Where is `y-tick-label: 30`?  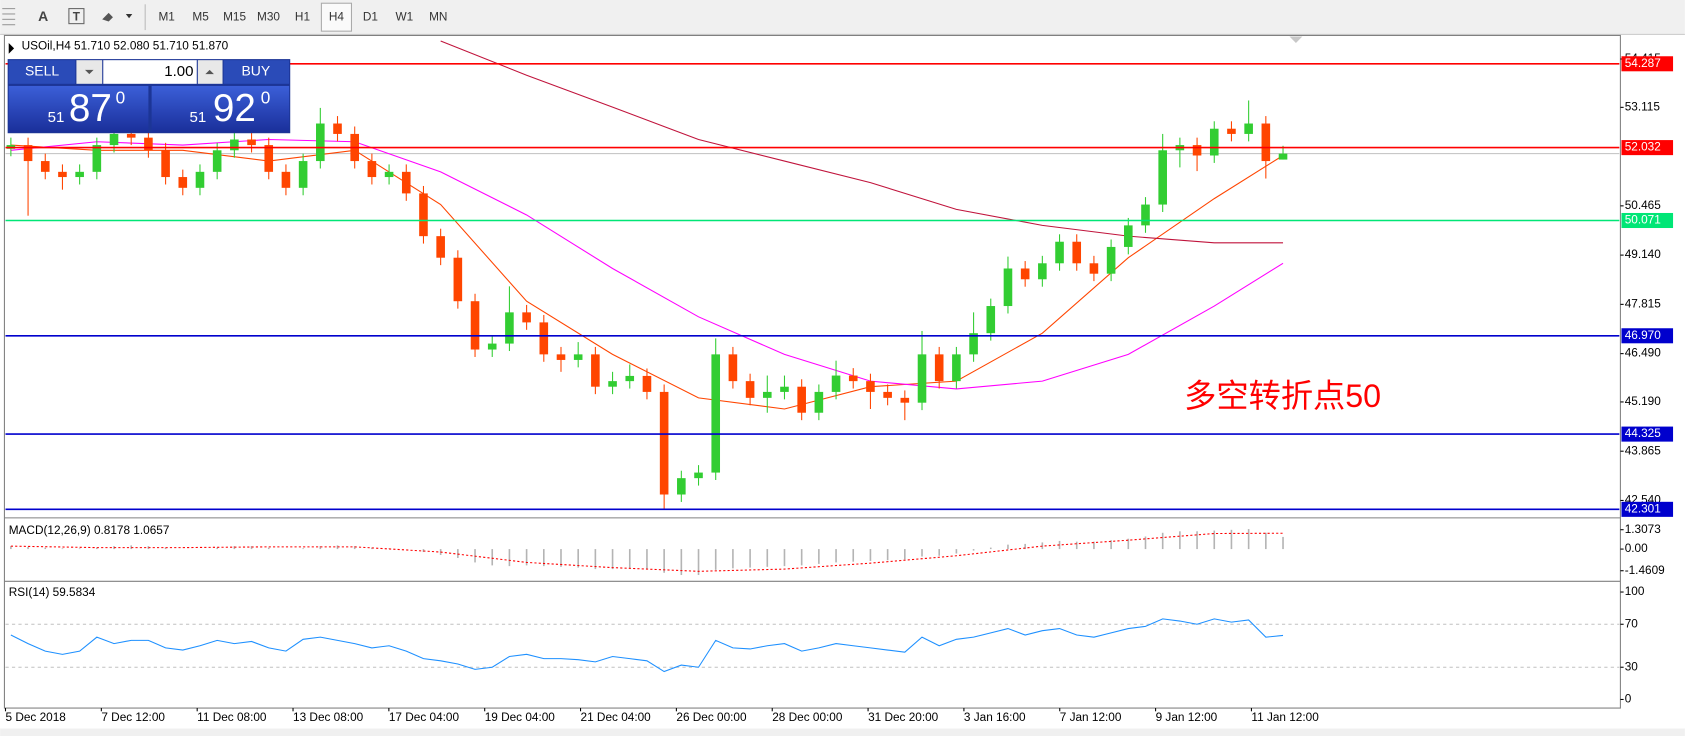
y-tick-label: 30 is located at coordinates (1632, 666).